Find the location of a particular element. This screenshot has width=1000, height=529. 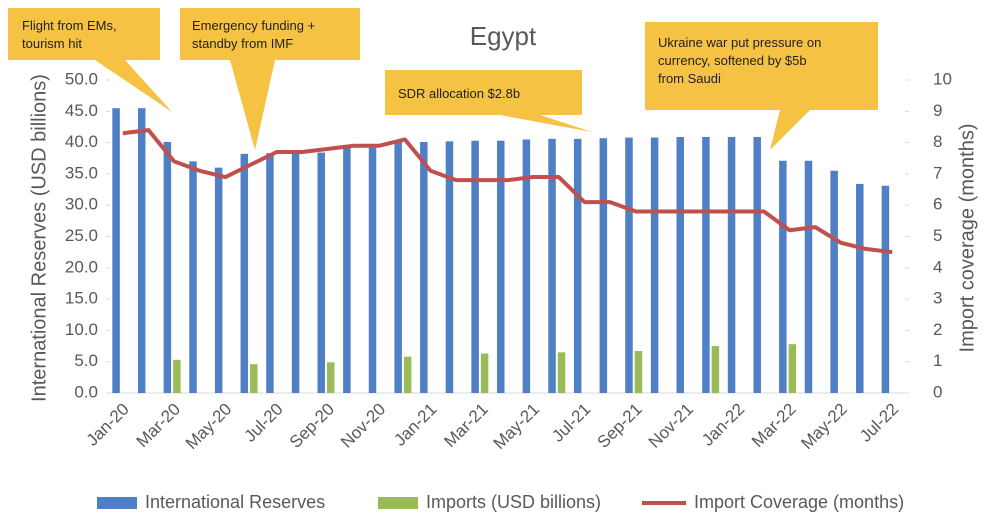

annotation: Ukraine war put pressure on is located at coordinates (739, 42).